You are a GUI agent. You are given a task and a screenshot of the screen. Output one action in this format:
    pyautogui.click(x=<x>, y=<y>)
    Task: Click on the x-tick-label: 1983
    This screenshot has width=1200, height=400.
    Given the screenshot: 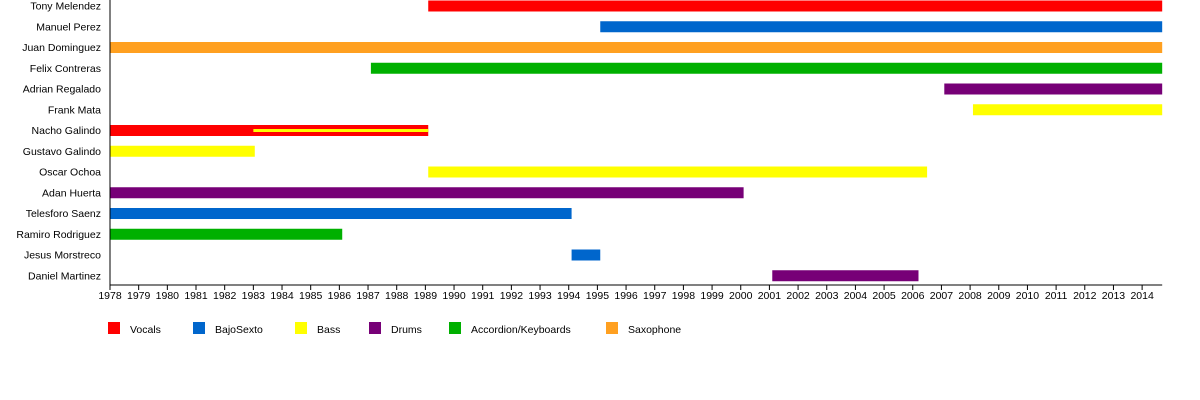 What is the action you would take?
    pyautogui.click(x=254, y=296)
    